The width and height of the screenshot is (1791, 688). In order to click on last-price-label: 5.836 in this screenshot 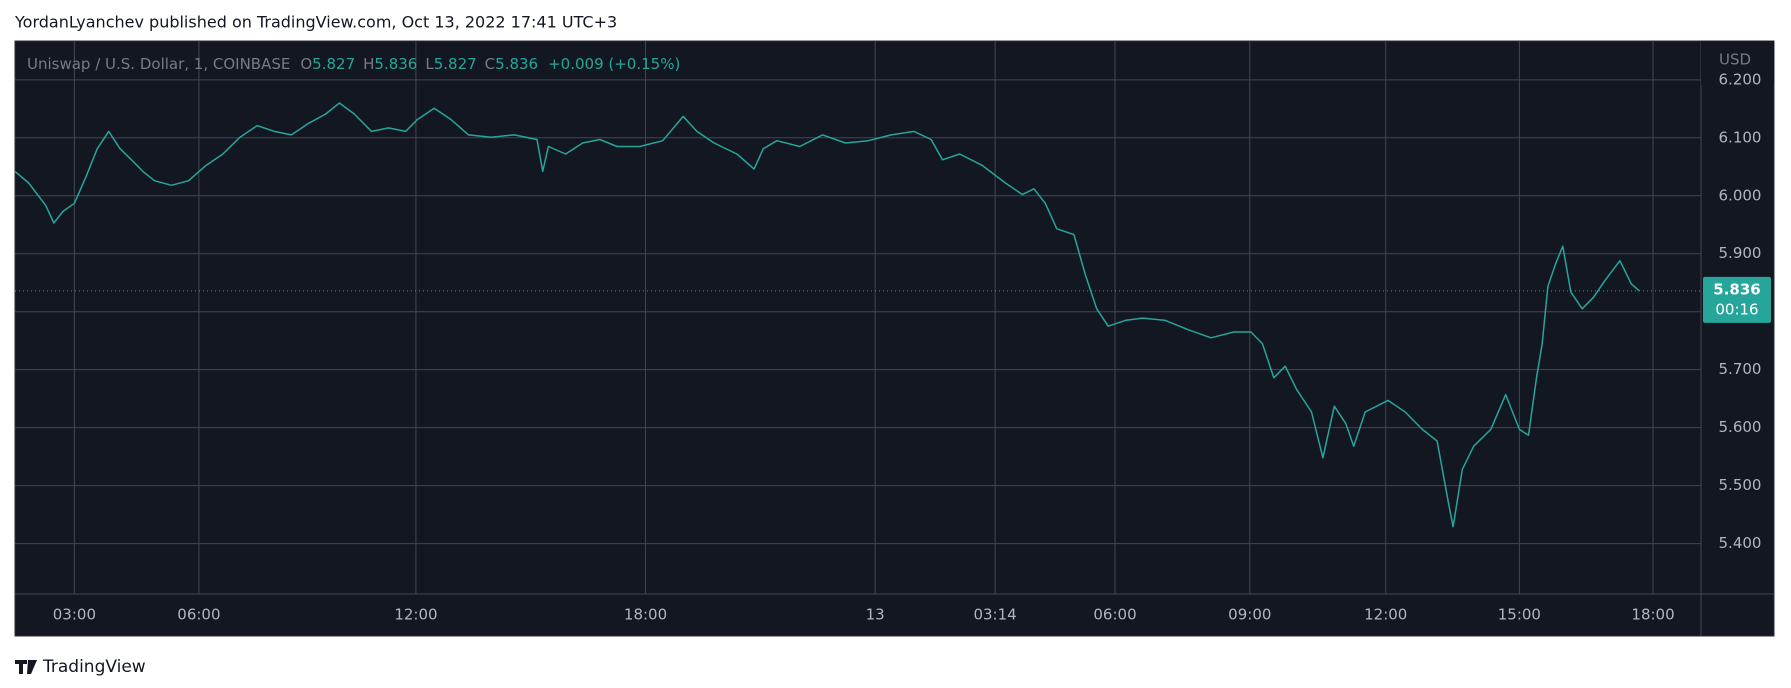, I will do `click(1736, 289)`.